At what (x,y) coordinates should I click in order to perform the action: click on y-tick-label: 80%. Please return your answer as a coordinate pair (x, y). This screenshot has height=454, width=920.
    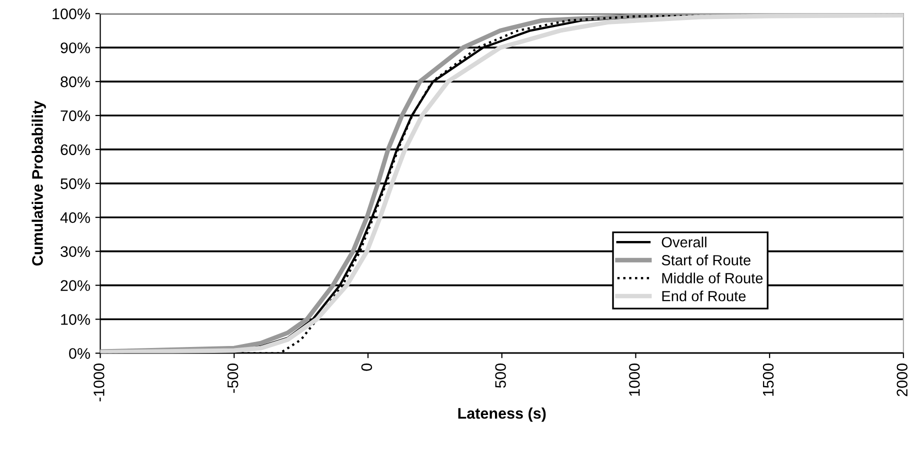
    Looking at the image, I should click on (75, 82).